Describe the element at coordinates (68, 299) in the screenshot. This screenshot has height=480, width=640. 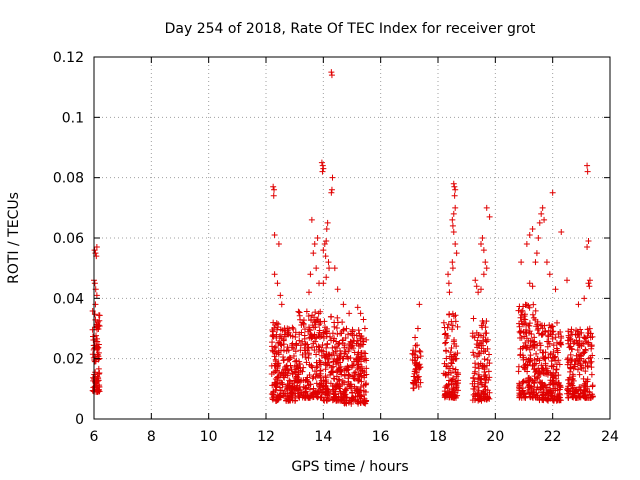
I see `y-tick-label: 0.04` at that location.